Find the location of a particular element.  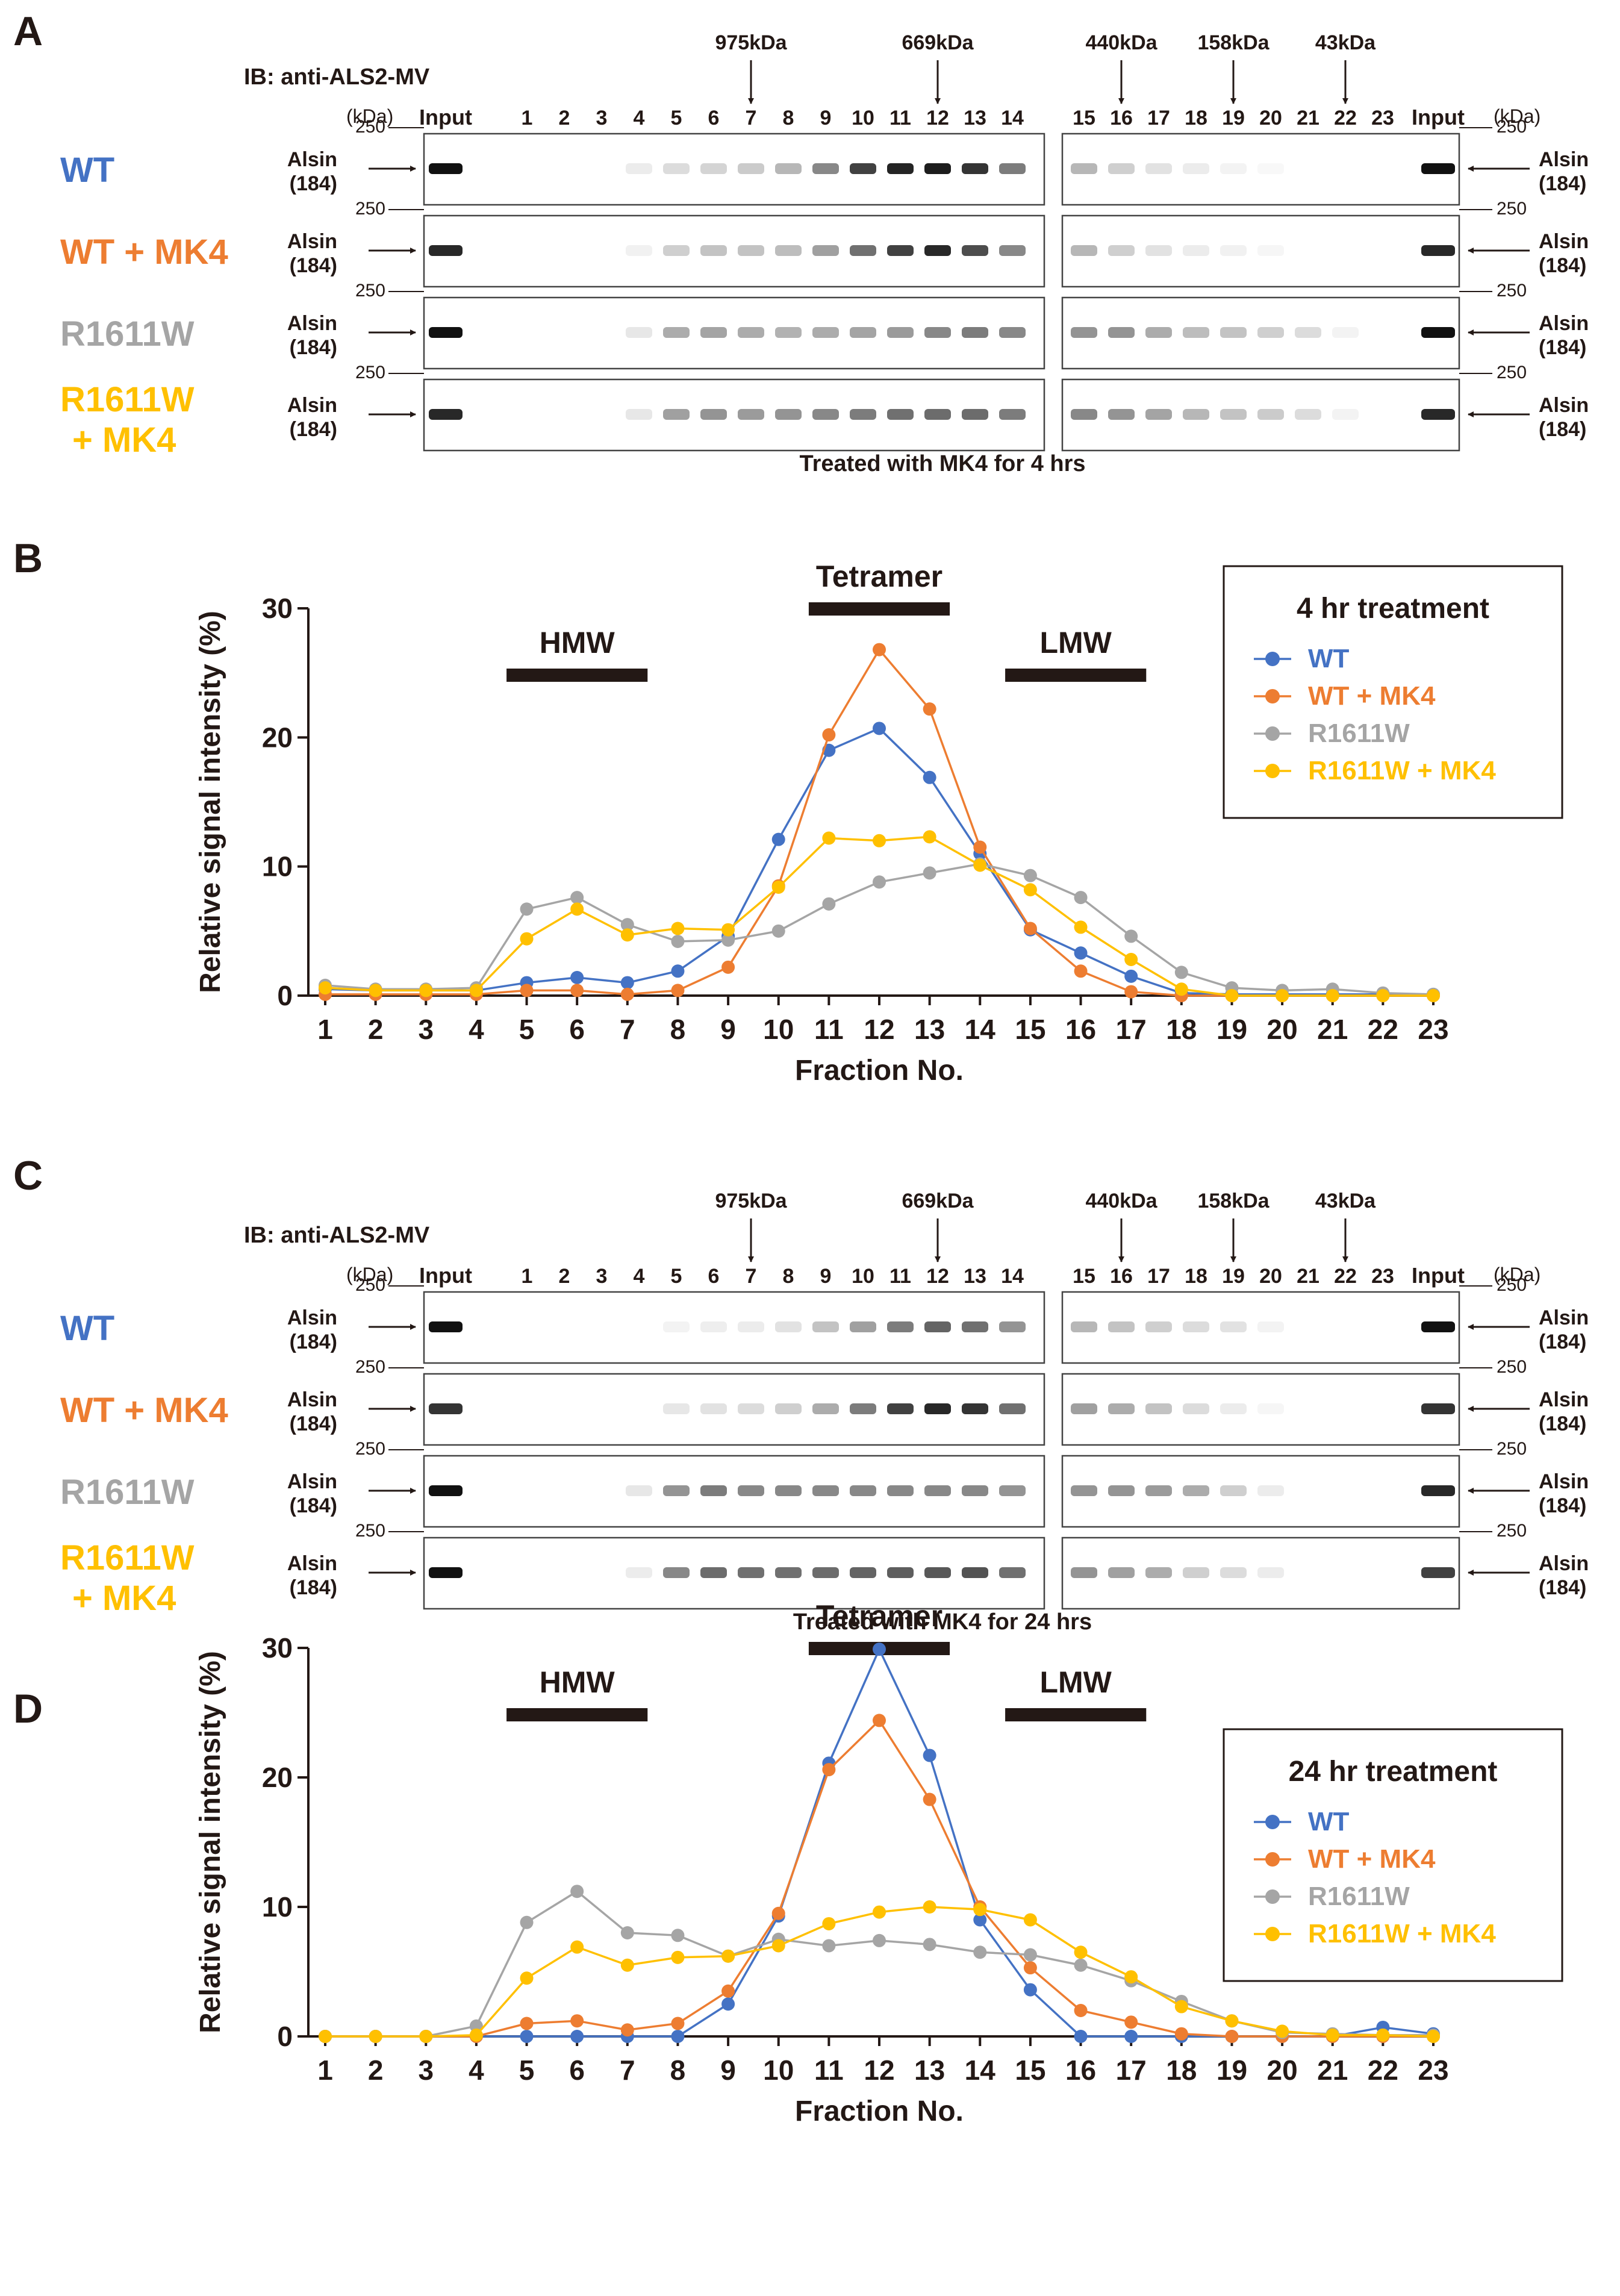

x-tick-label: 15 is located at coordinates (1030, 1029).